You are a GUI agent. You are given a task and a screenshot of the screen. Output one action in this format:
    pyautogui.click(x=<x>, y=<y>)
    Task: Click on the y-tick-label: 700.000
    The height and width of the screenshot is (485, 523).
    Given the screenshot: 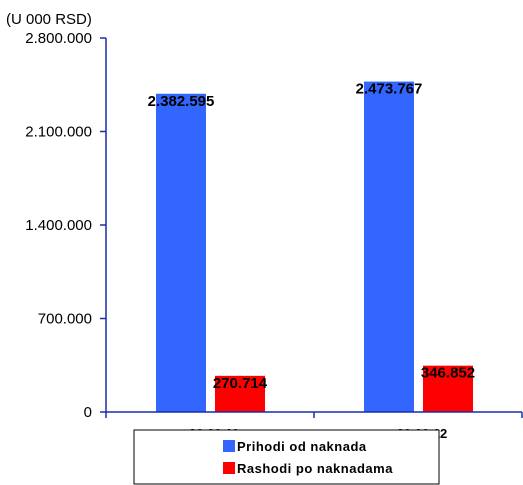 What is the action you would take?
    pyautogui.click(x=65, y=319)
    